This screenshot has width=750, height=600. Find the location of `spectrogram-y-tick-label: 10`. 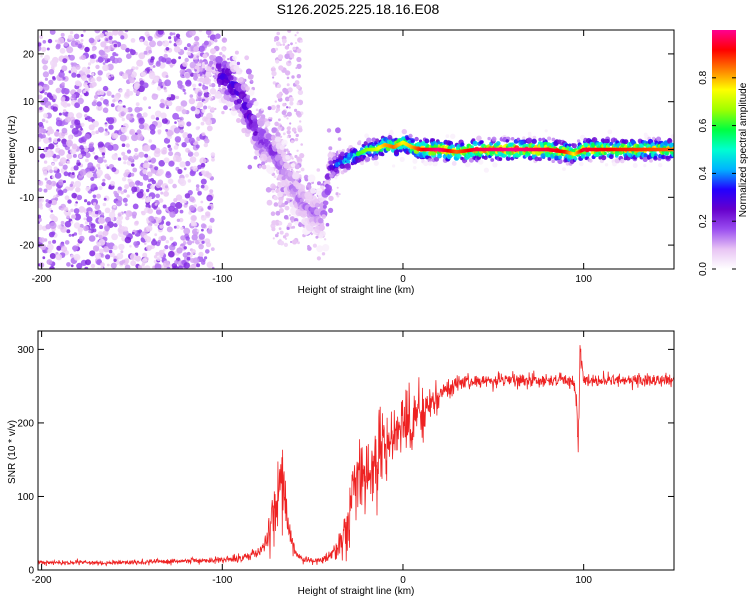

spectrogram-y-tick-label: 10 is located at coordinates (29, 102).